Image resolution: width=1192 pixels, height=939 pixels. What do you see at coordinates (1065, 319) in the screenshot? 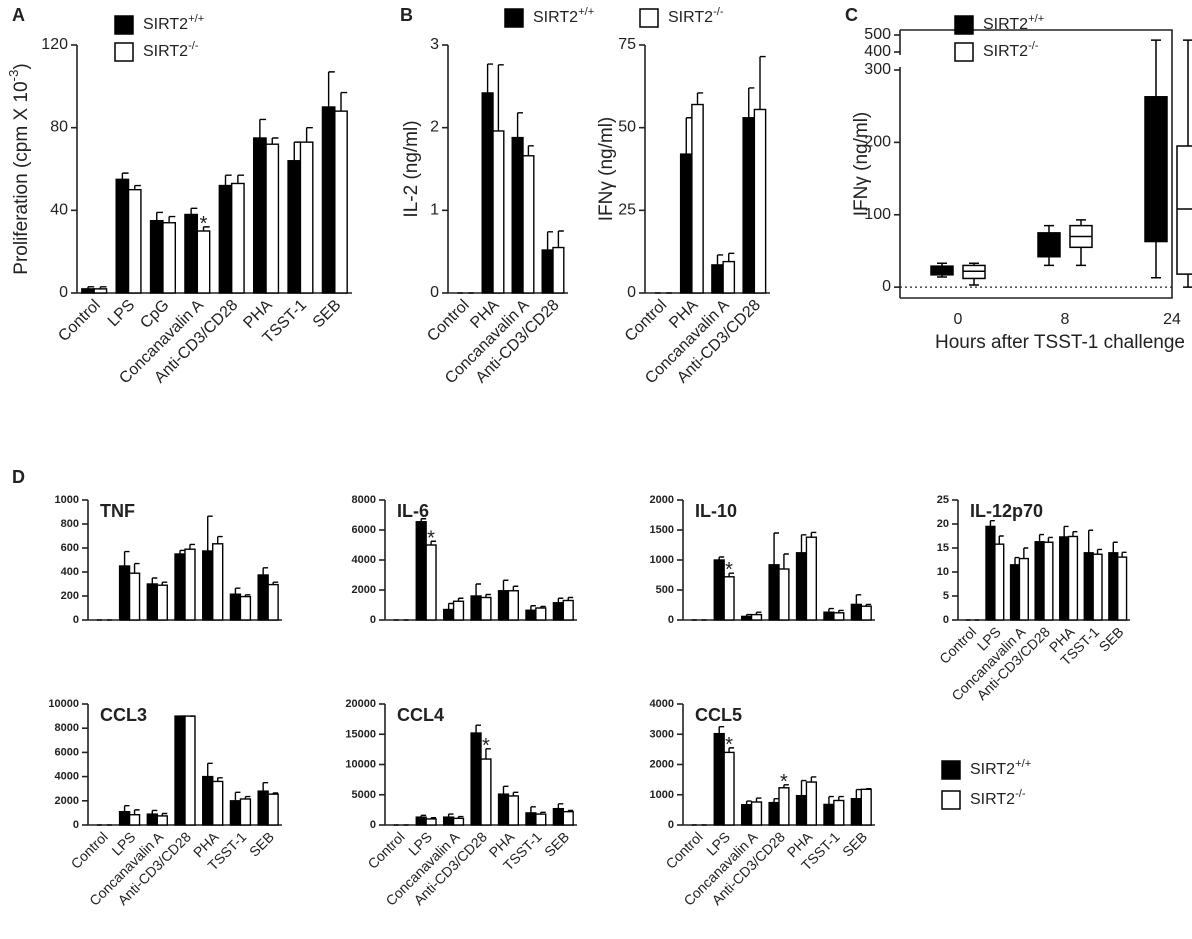
I see `x-tick-label: 8` at bounding box center [1065, 319].